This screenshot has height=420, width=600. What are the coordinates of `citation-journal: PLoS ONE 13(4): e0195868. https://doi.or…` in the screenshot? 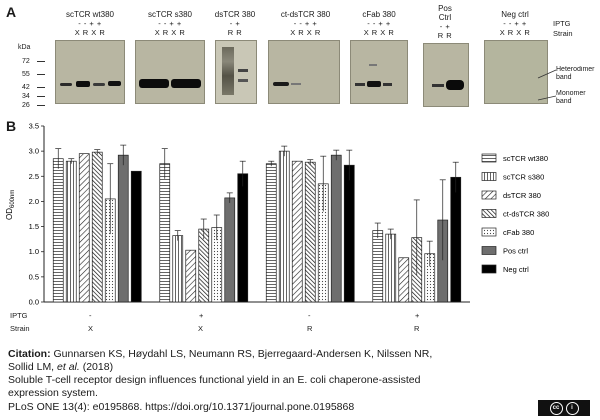 It's located at (181, 407).